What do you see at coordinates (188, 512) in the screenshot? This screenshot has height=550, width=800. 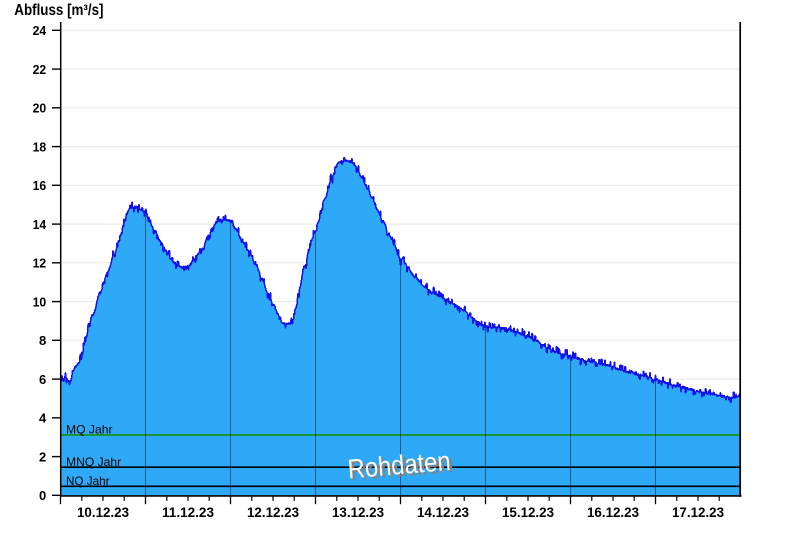 I see `svg-text: 11.12.23` at bounding box center [188, 512].